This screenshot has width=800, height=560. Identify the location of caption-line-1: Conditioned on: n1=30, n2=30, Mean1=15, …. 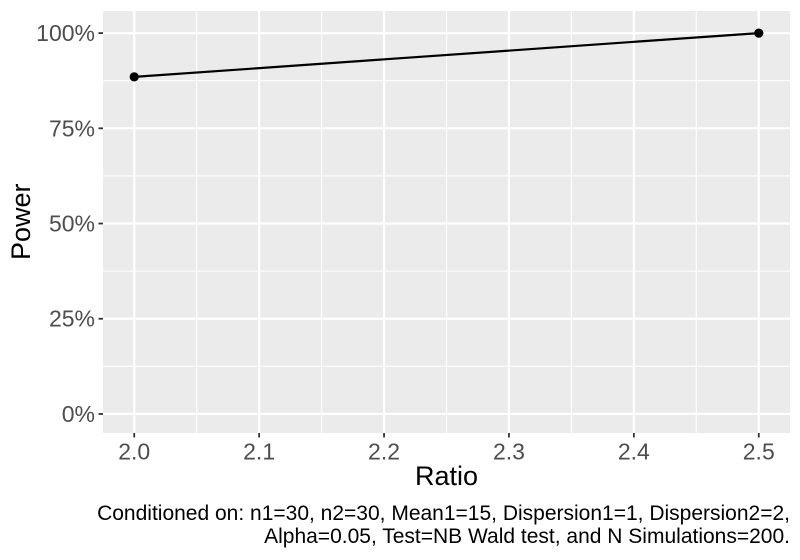
(443, 513).